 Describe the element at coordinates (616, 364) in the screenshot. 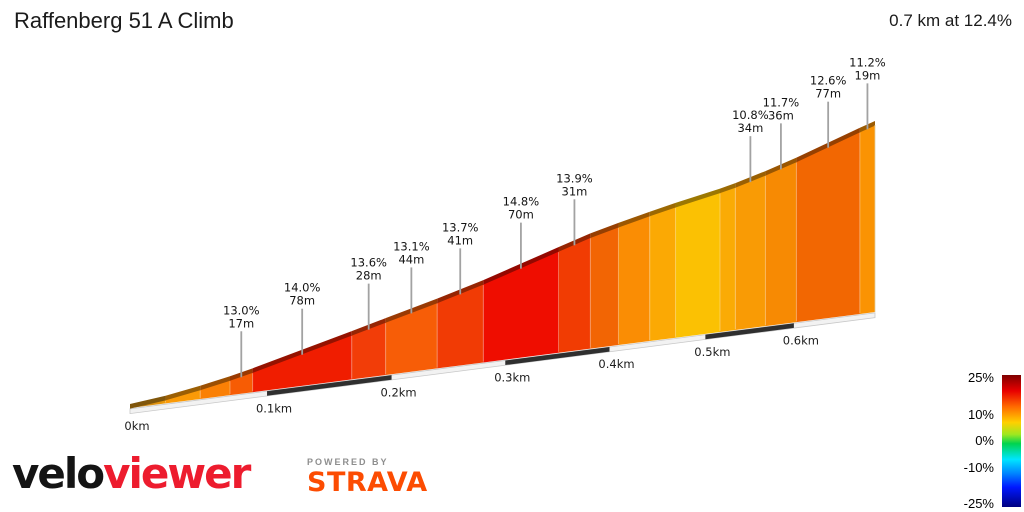

I see `x-tick-label: 0.4km` at that location.